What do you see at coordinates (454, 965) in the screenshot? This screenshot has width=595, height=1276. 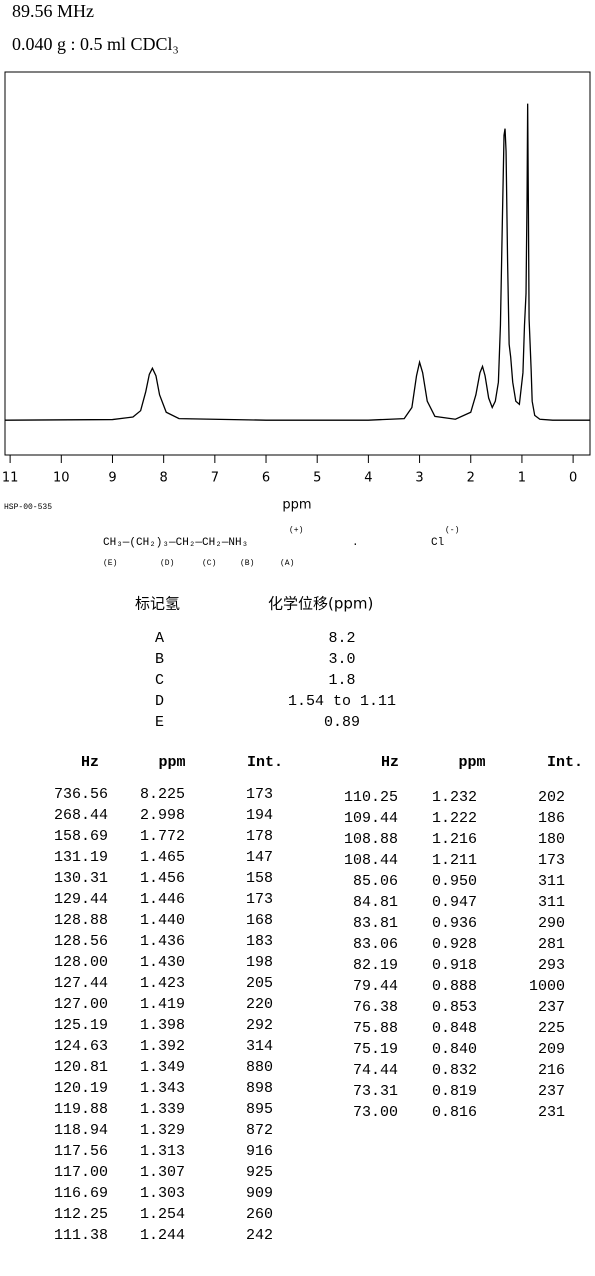 I see `peak-cell: 0.918` at bounding box center [454, 965].